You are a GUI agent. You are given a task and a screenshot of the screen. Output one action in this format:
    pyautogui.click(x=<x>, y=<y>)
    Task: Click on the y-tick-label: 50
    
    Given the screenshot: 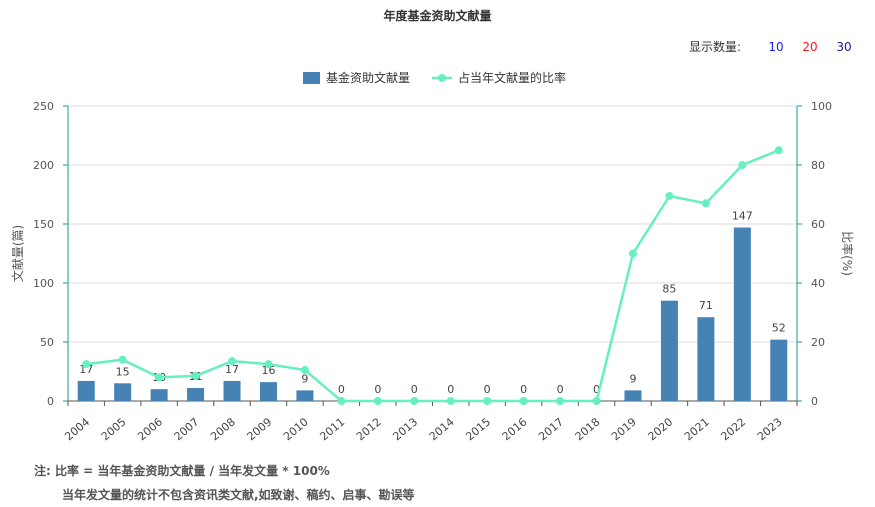 What is the action you would take?
    pyautogui.click(x=47, y=342)
    